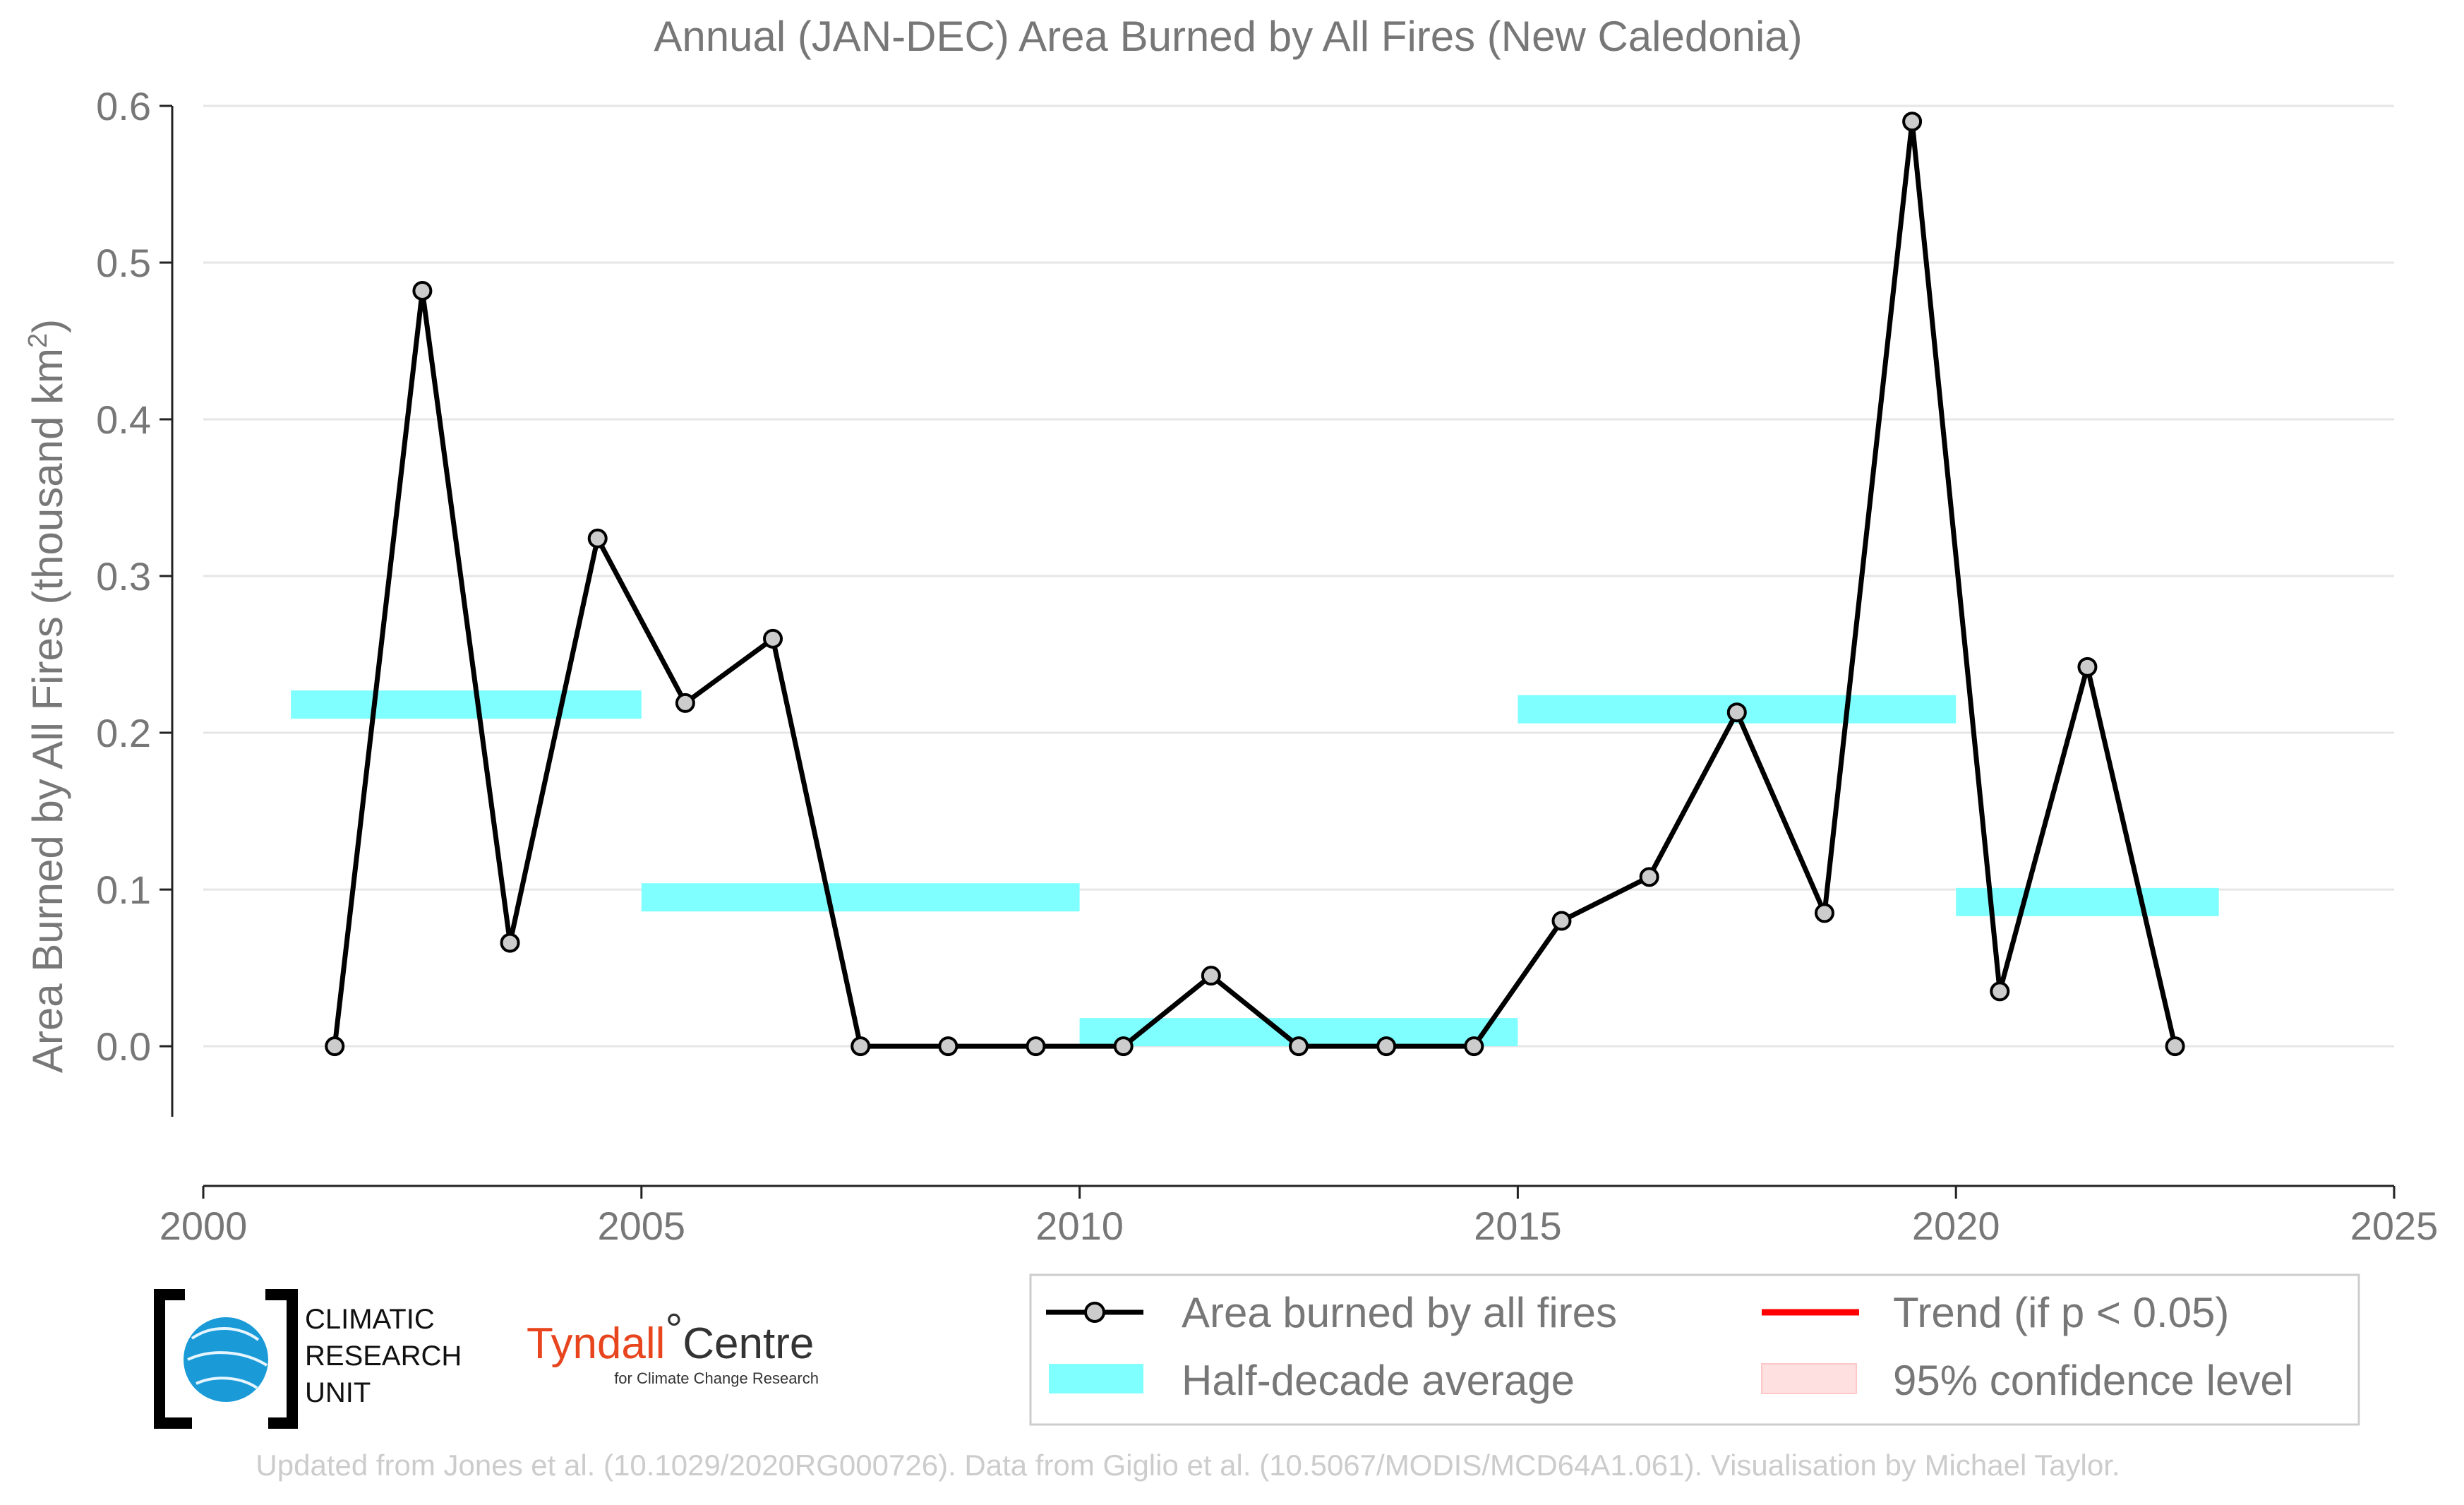 The image size is (2464, 1505). Describe the element at coordinates (173, 1359) in the screenshot. I see `cru-logo-bracket-left` at that location.